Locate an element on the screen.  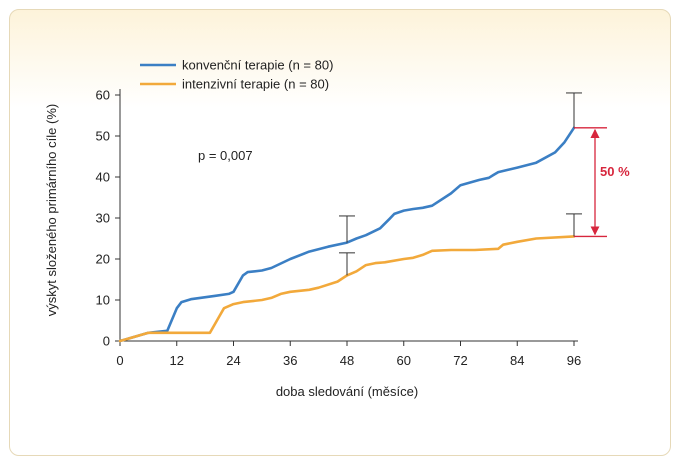
y-tick-label: 0 is located at coordinates (106, 341).